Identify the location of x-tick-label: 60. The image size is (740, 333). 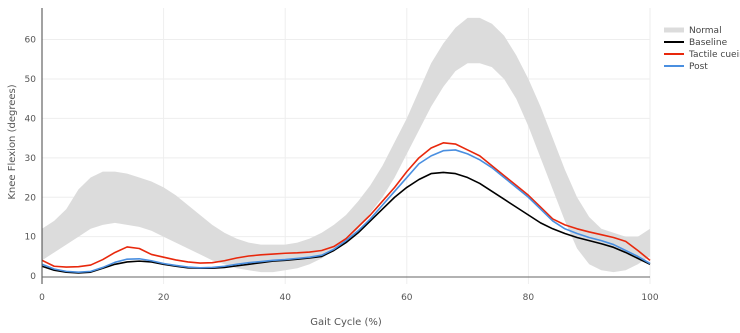
(407, 298).